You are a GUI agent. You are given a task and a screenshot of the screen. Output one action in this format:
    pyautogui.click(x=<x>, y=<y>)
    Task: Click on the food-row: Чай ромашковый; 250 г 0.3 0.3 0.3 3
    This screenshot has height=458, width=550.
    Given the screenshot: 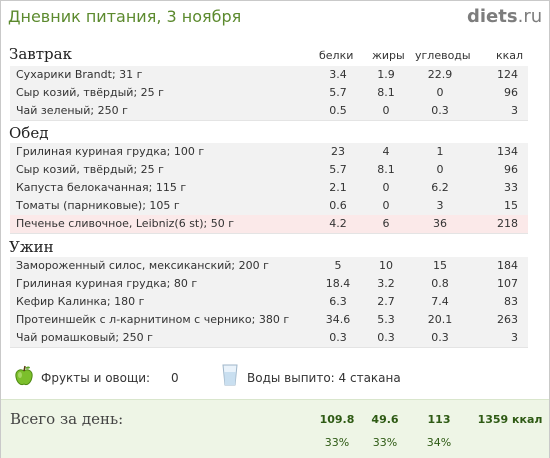 What is the action you would take?
    pyautogui.click(x=269, y=338)
    